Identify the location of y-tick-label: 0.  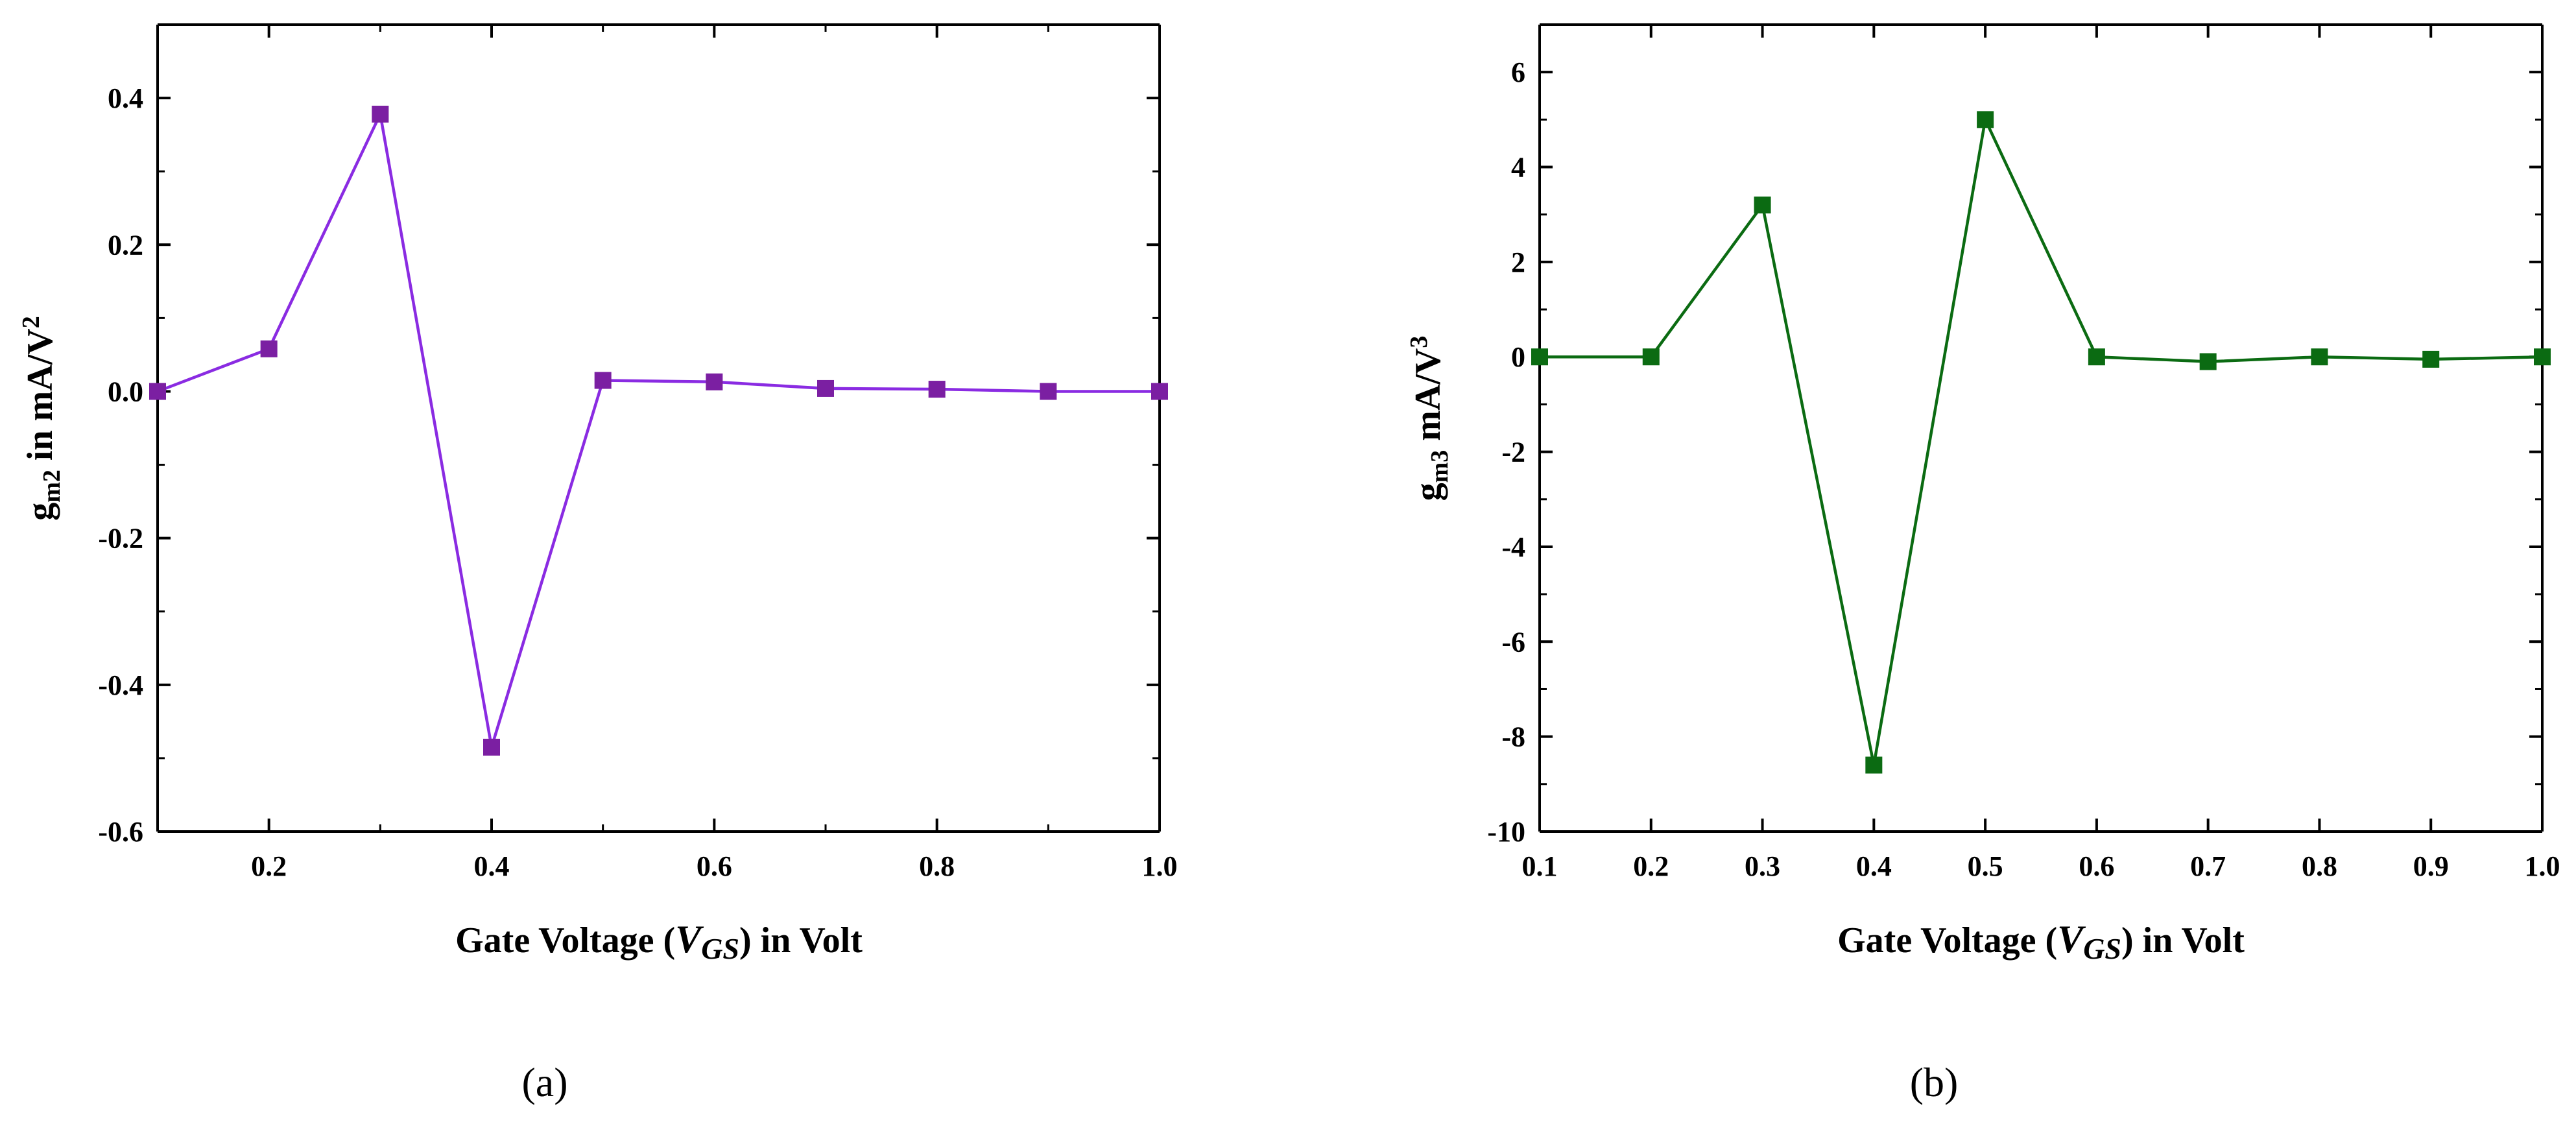
(1518, 357).